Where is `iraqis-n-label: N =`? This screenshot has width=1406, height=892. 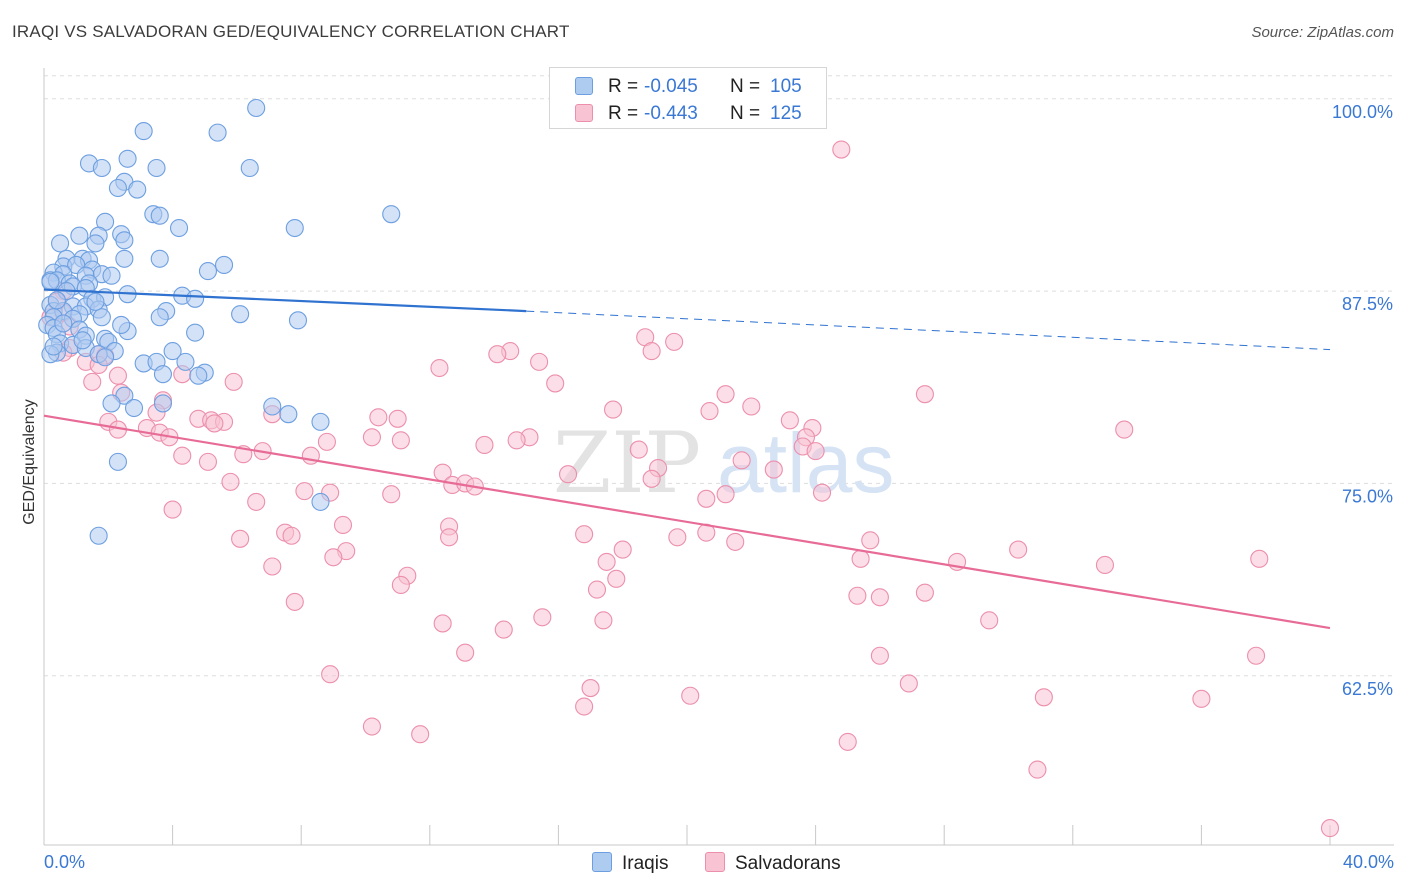 iraqis-n-label: N = is located at coordinates (745, 86).